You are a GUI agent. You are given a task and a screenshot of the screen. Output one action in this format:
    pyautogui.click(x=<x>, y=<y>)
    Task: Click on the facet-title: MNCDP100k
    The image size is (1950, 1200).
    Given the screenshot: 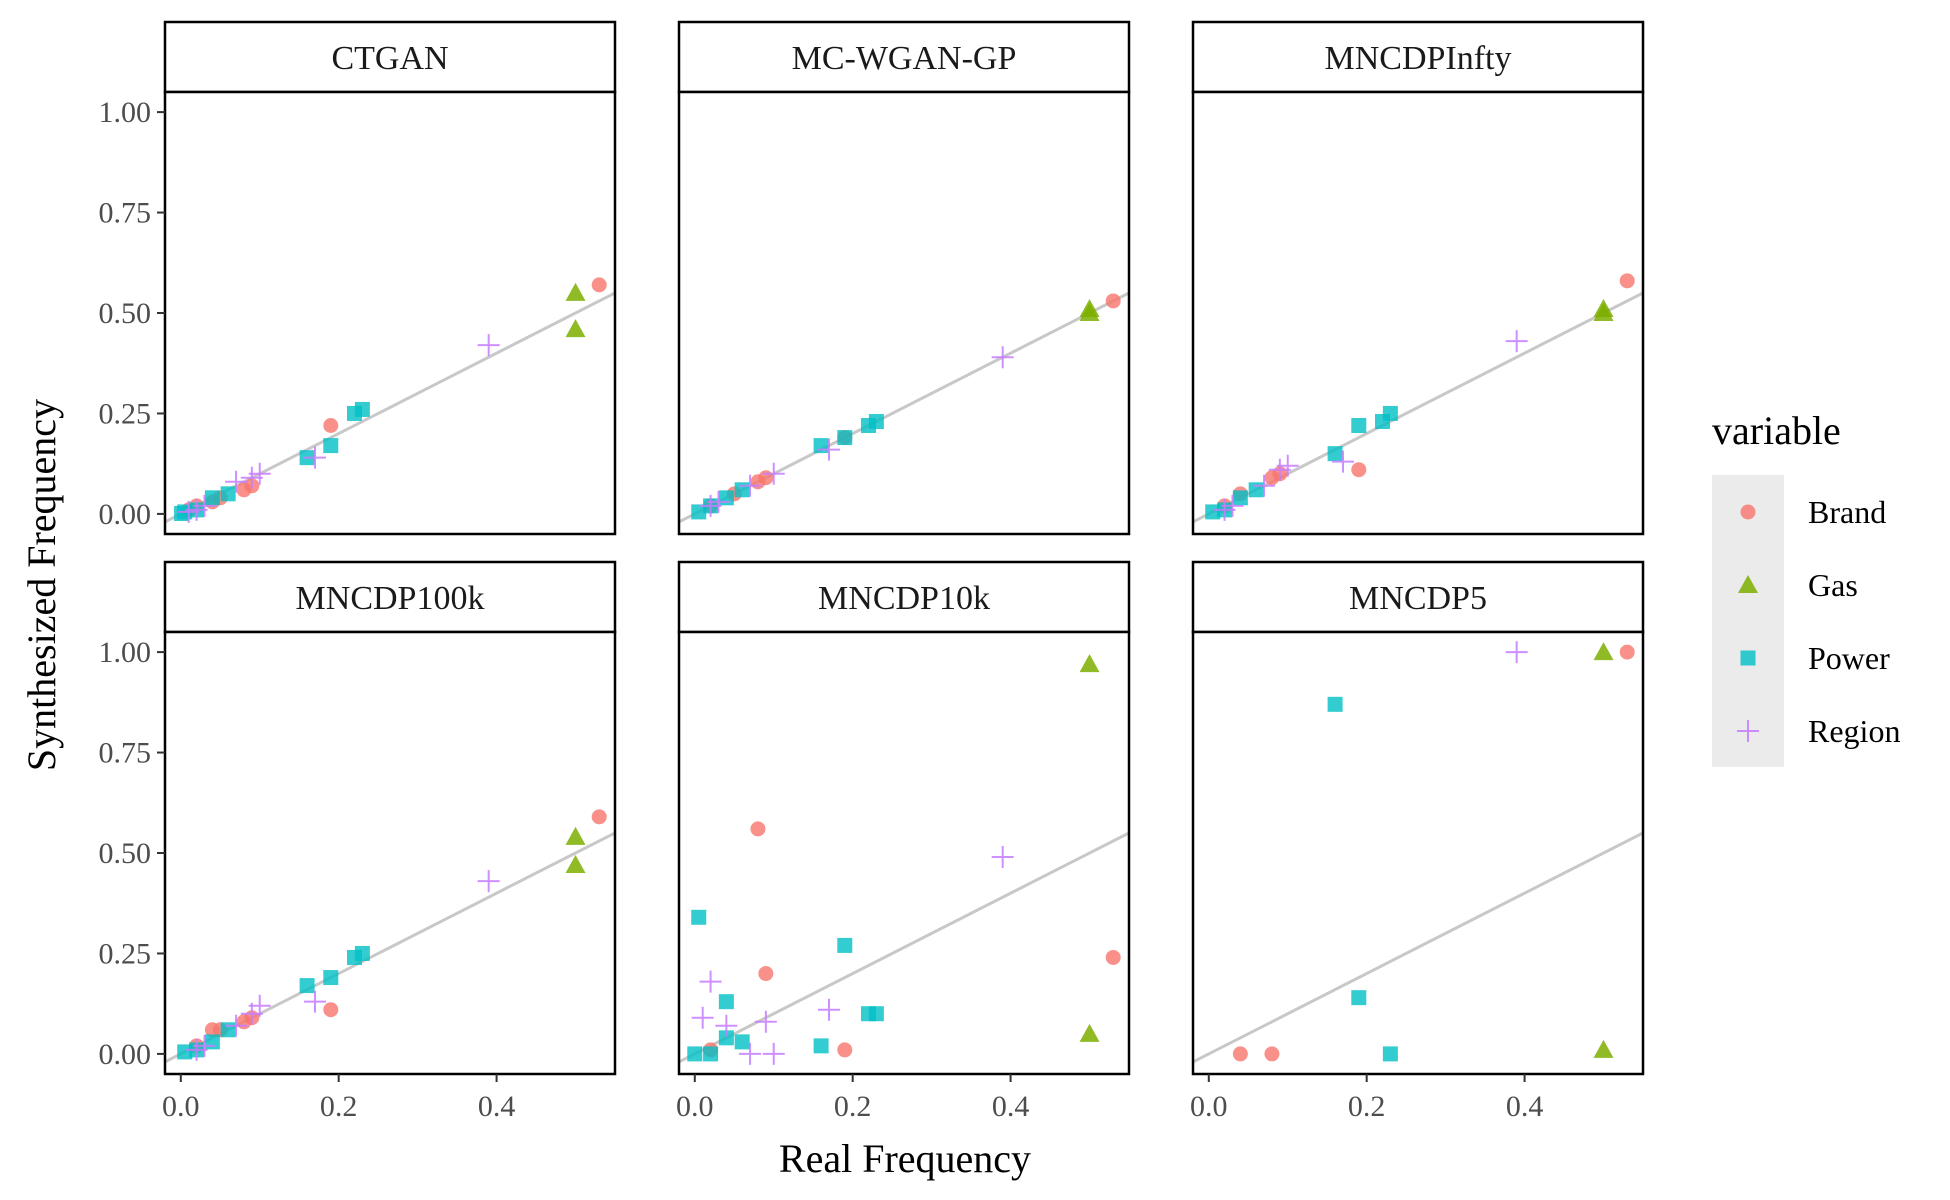 What is the action you would take?
    pyautogui.click(x=390, y=598)
    